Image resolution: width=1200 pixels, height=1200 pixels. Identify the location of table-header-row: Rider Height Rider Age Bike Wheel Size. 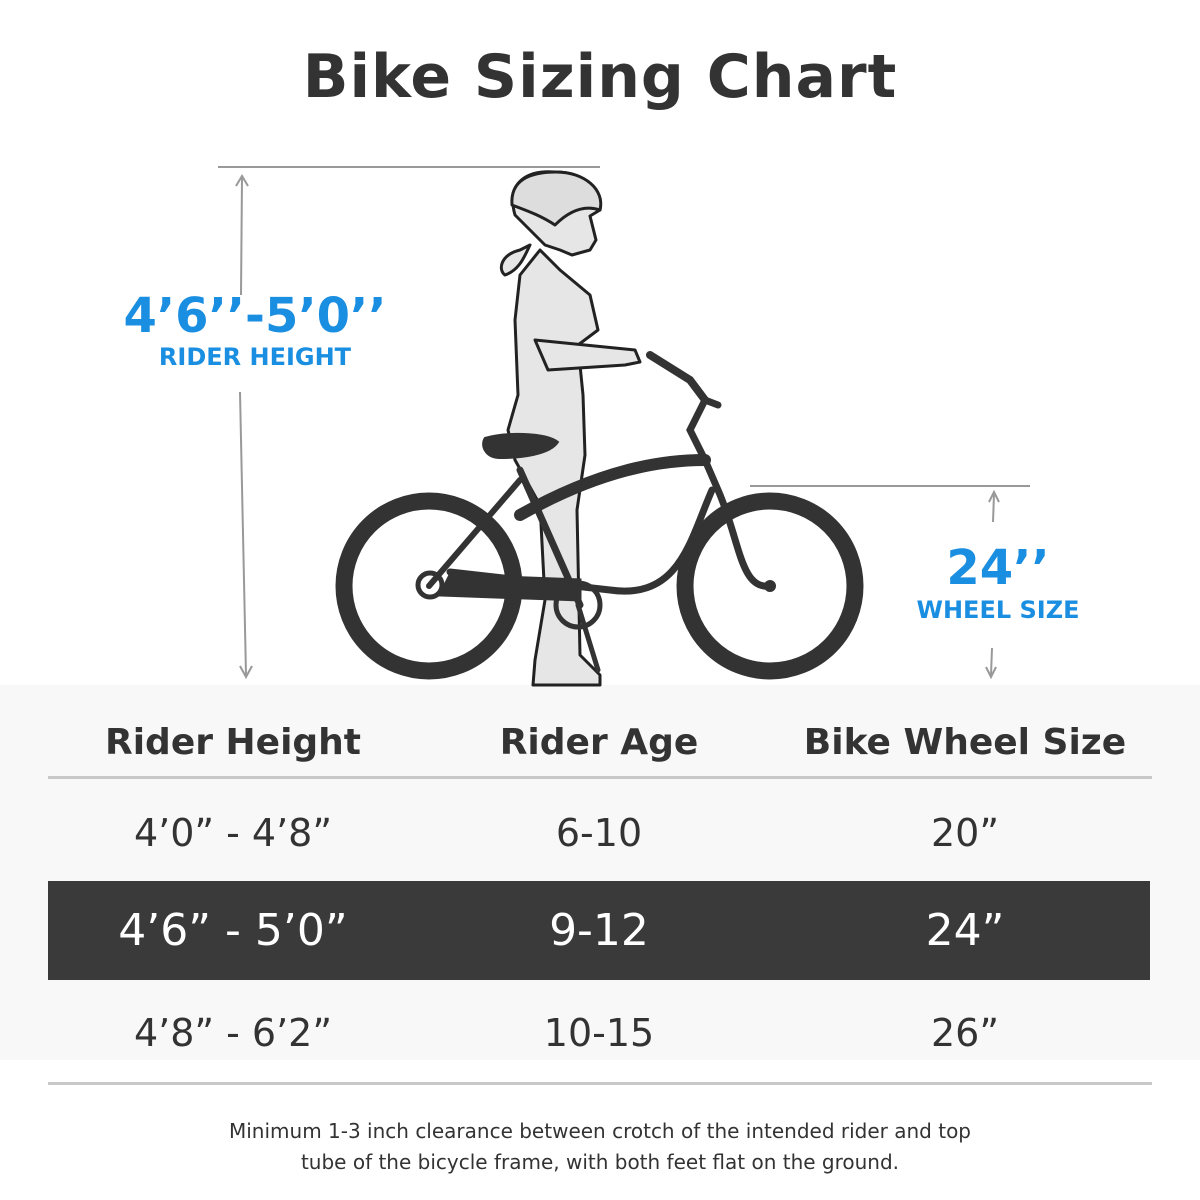
(599, 742).